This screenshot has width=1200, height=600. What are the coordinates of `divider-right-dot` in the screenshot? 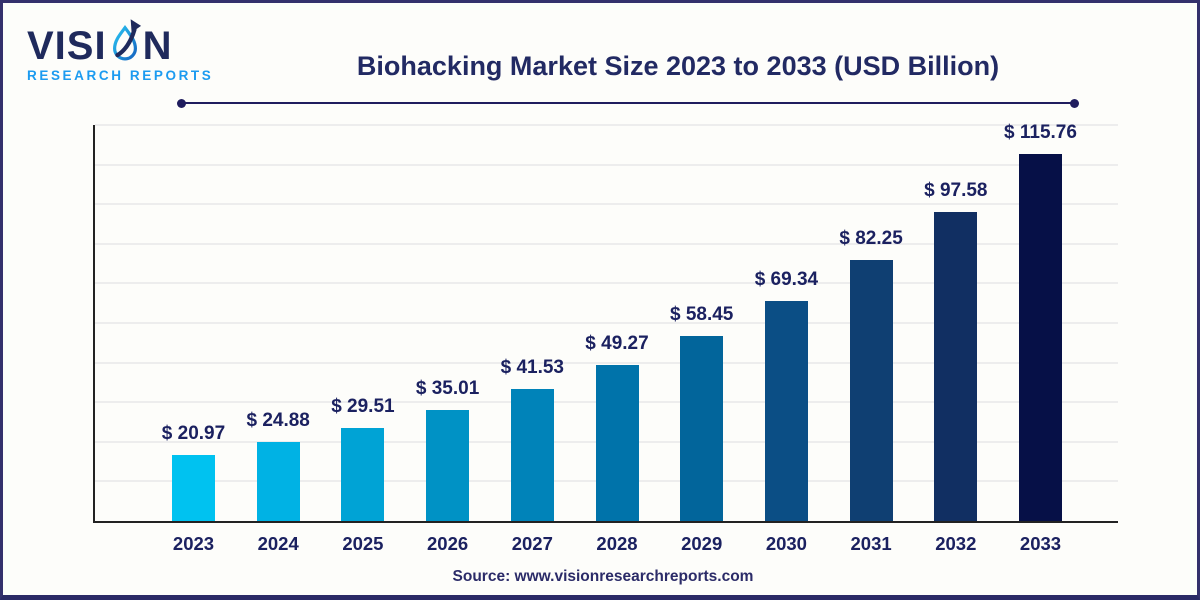 It's located at (1074, 103).